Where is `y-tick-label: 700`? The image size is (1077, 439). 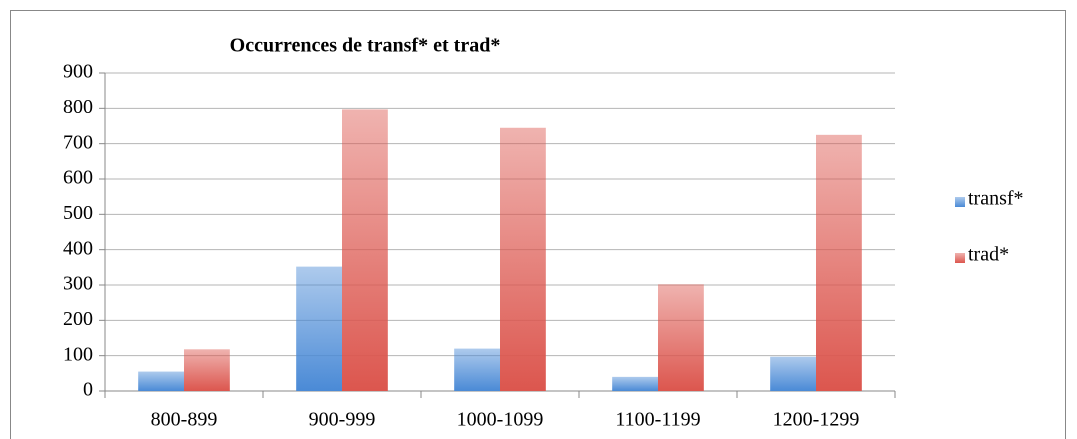
y-tick-label: 700 is located at coordinates (78, 142).